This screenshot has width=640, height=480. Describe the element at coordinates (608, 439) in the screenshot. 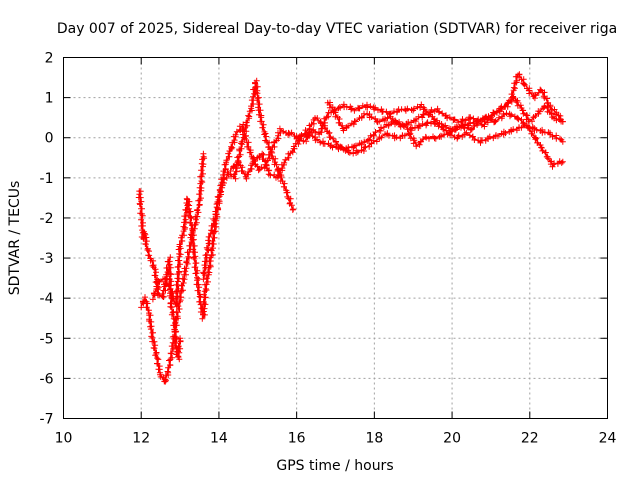

I see `x-tick-label: 24` at that location.